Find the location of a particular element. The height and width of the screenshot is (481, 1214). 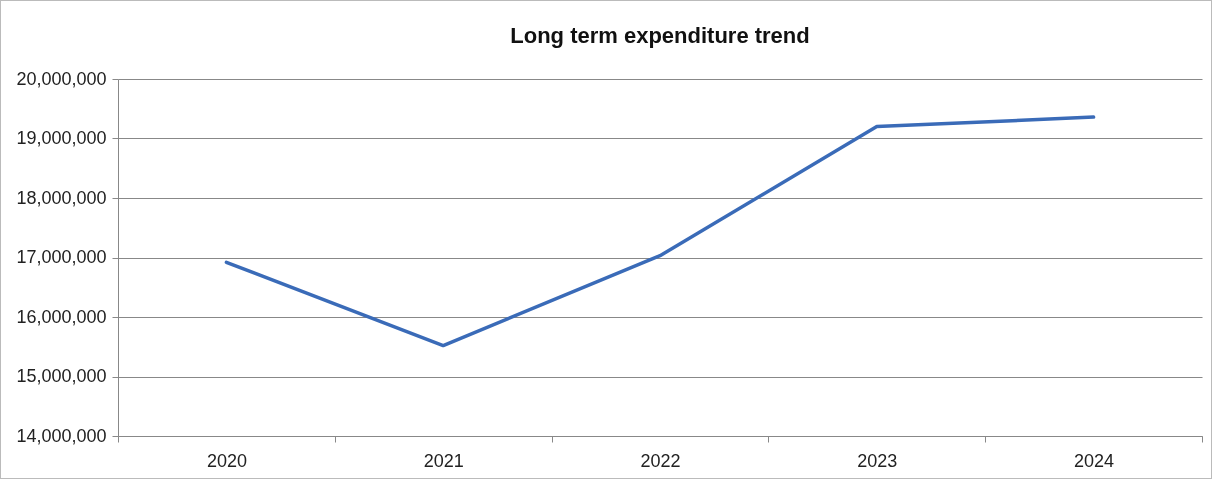

y-tick-label: 18,000,000 is located at coordinates (61, 197).